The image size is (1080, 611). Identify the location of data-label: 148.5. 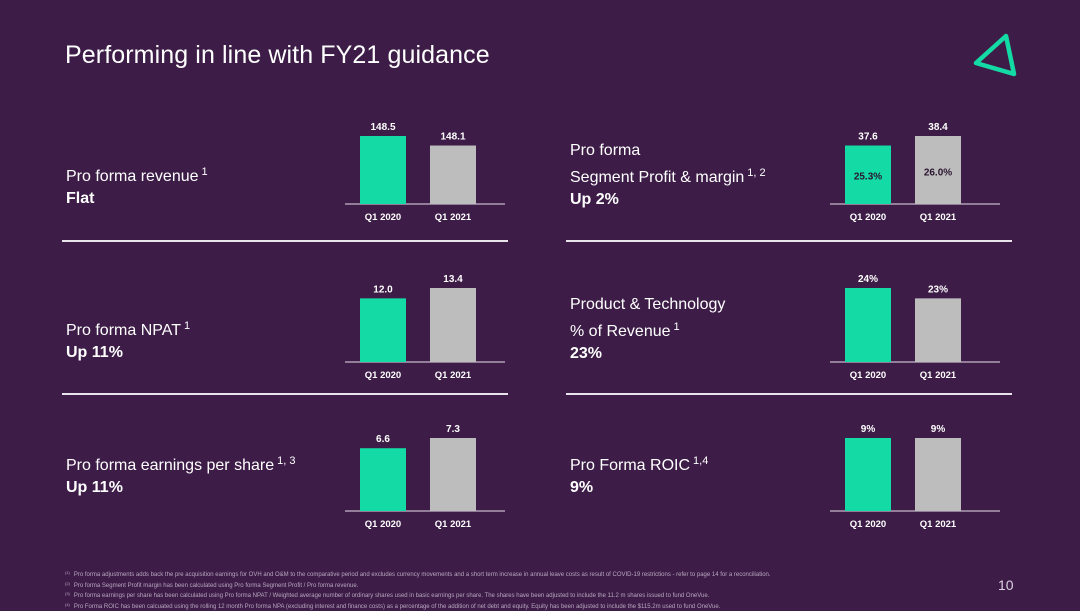
(382, 127).